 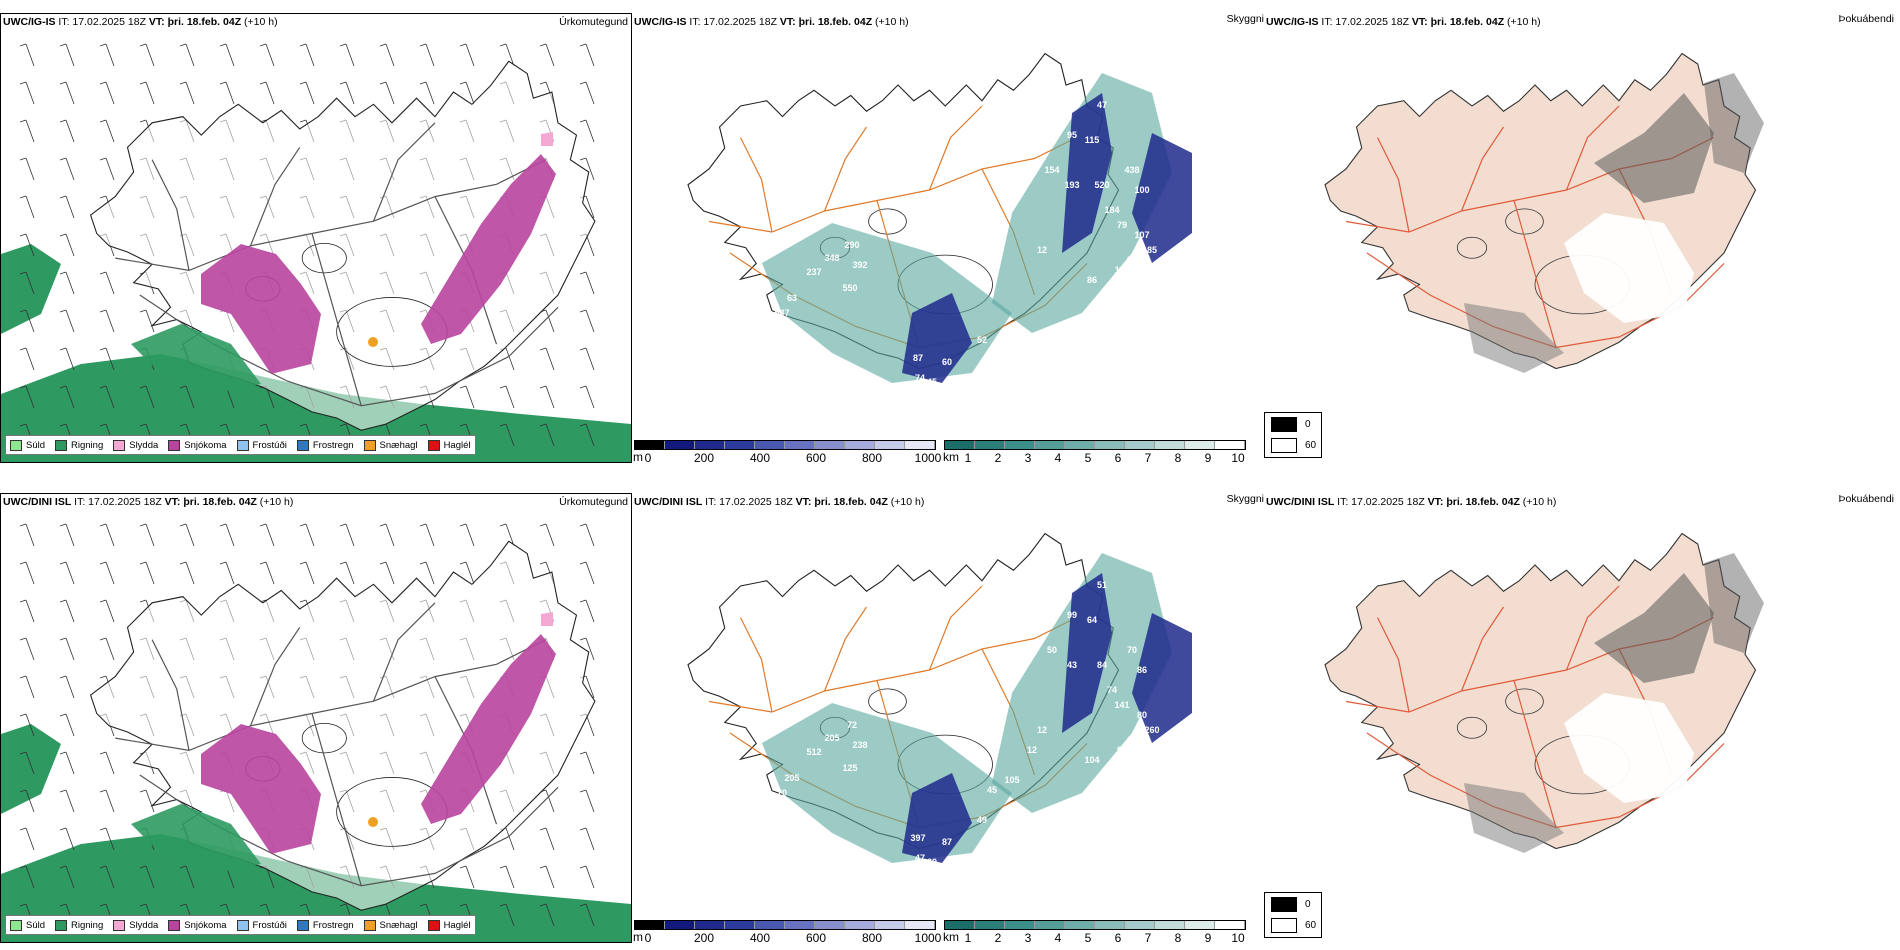 What do you see at coordinates (1052, 650) in the screenshot?
I see `cloud-base-label: 50` at bounding box center [1052, 650].